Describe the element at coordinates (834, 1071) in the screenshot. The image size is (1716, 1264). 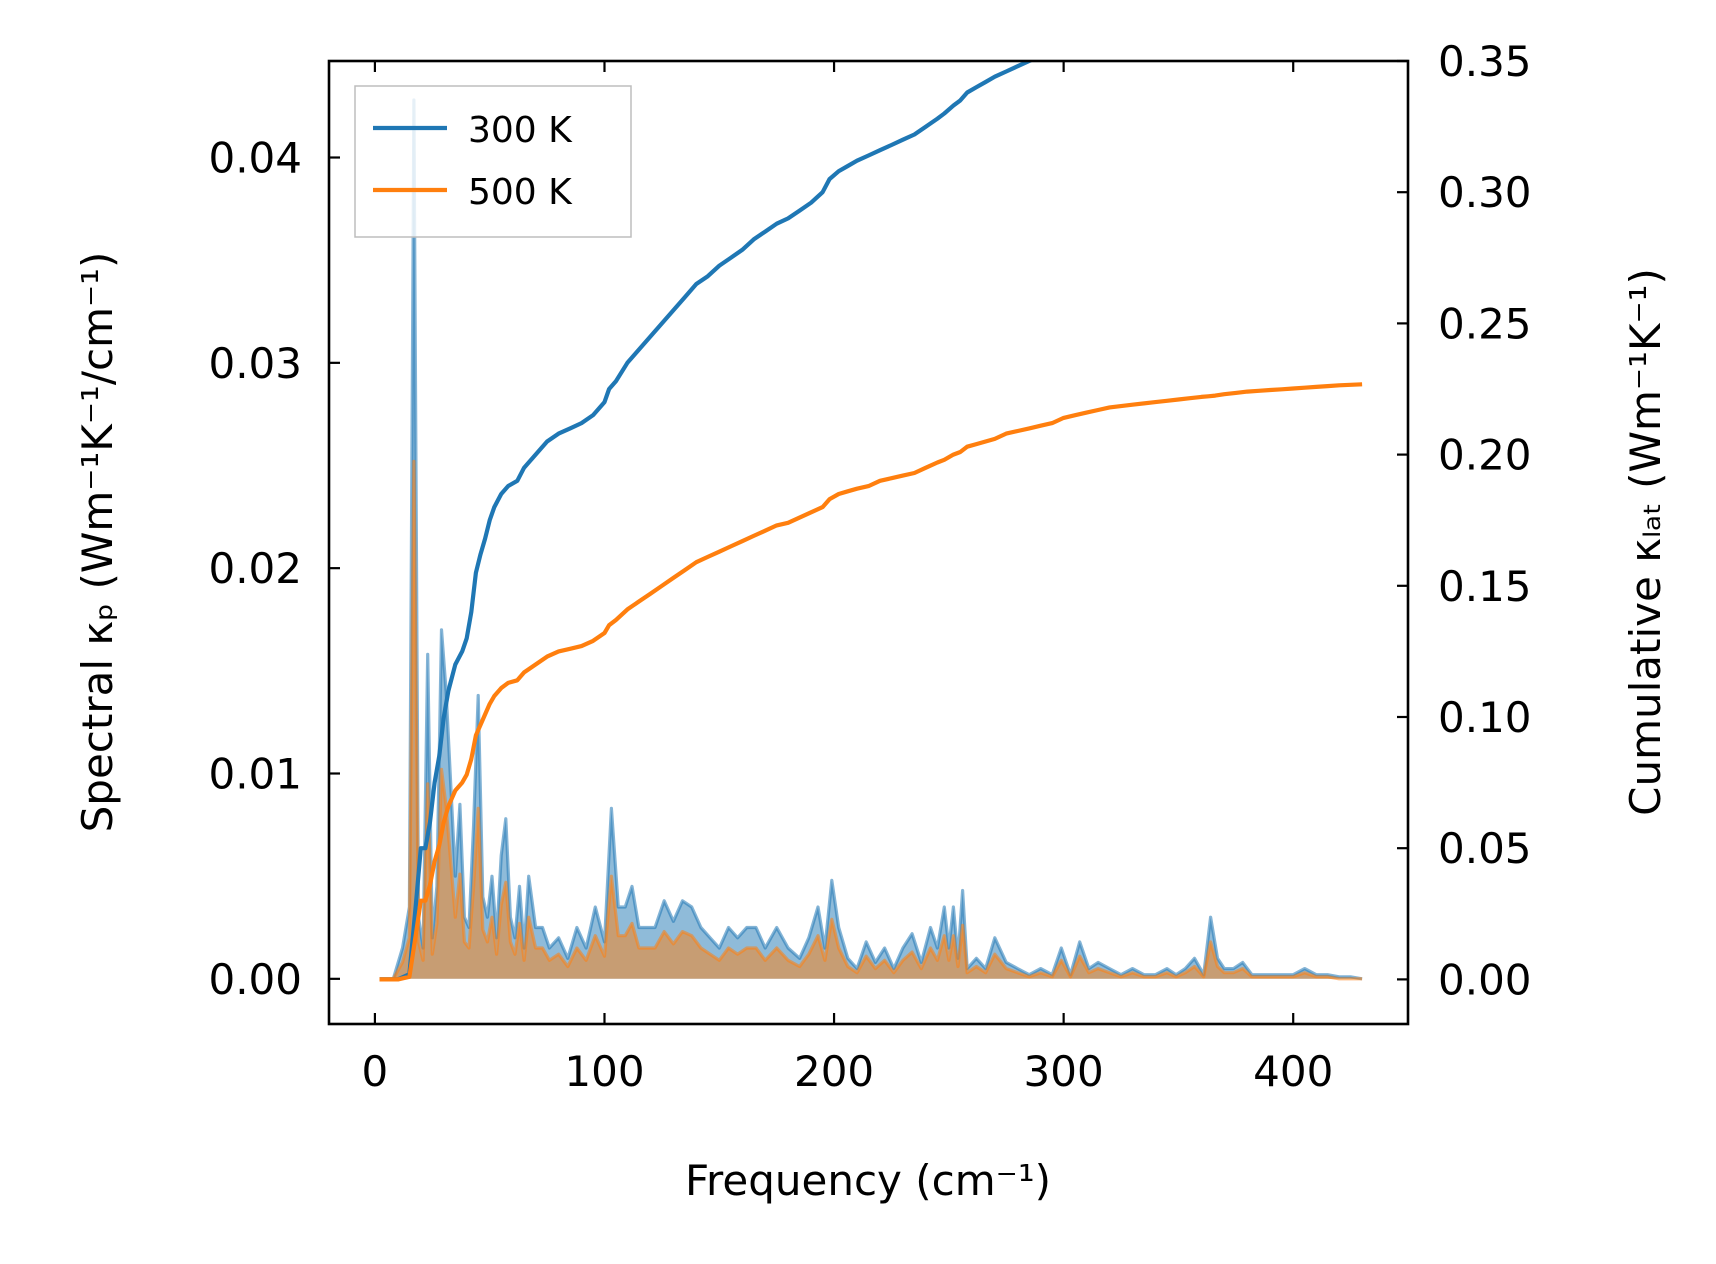
I see `x-tick-label: 200` at that location.